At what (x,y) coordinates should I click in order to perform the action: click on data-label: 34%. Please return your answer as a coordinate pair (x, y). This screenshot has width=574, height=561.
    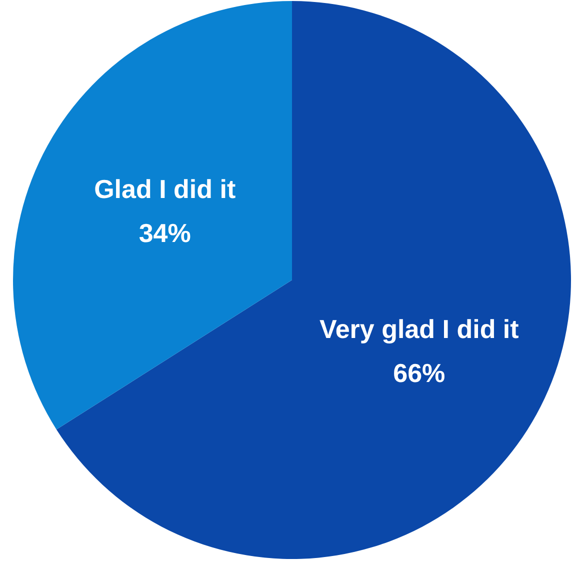
    Looking at the image, I should click on (164, 233).